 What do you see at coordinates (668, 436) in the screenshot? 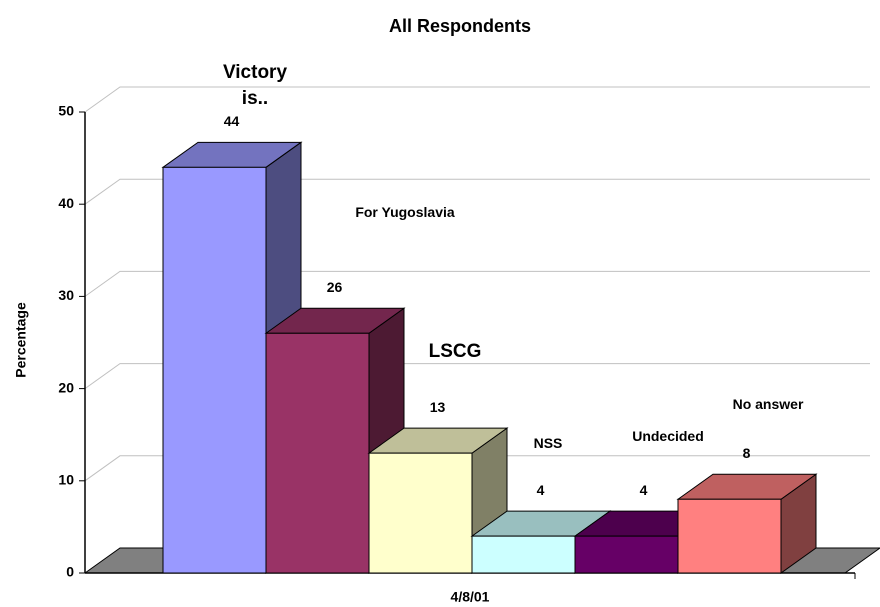
I see `series-label: Undecided` at bounding box center [668, 436].